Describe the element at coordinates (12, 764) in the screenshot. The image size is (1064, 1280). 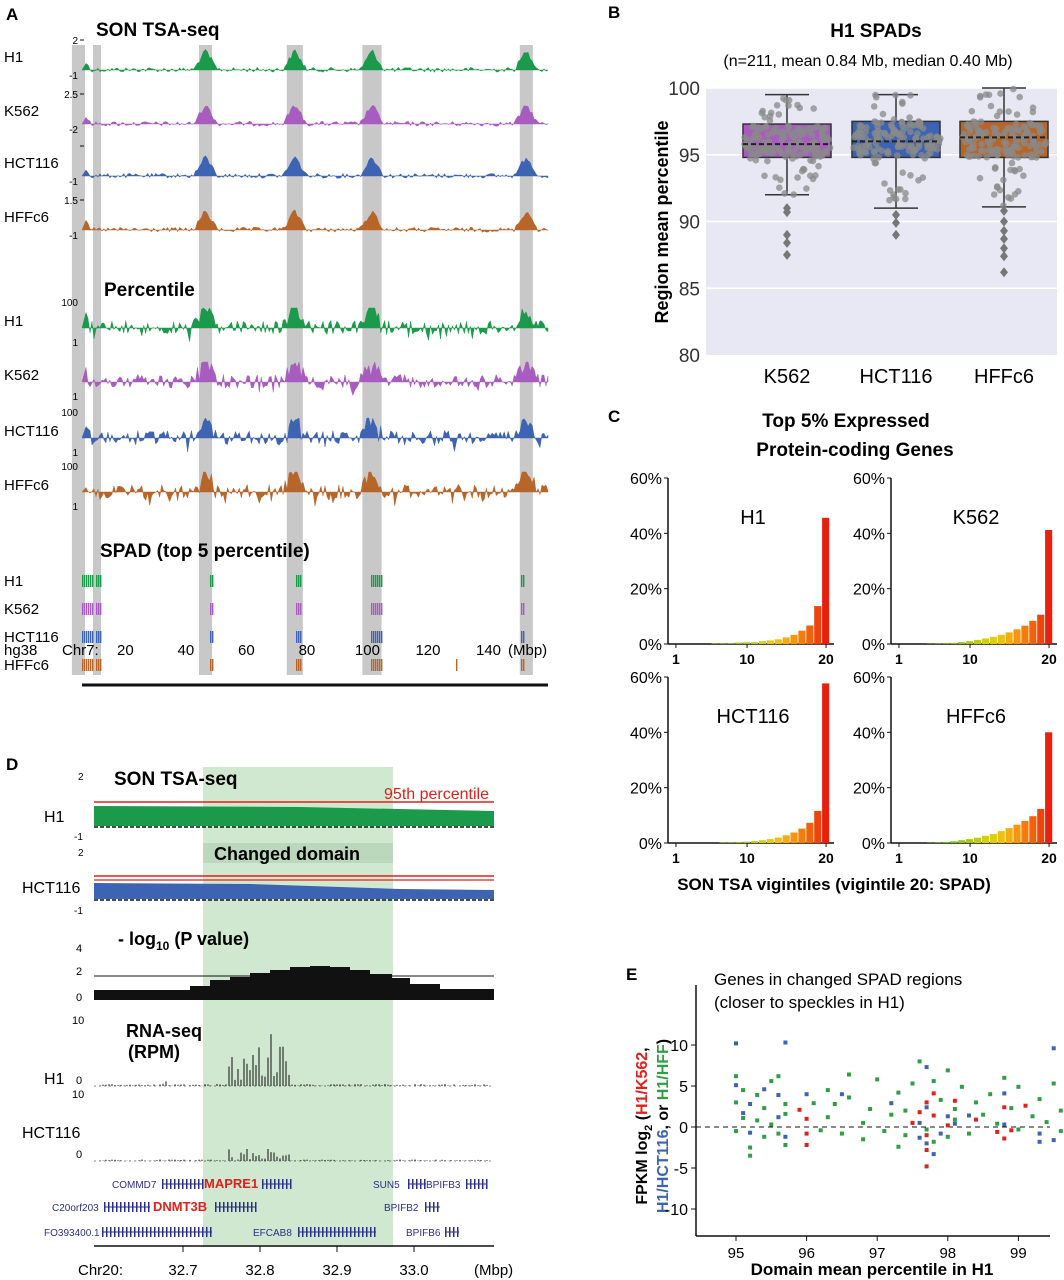
I see `panel-d-letter: D` at that location.